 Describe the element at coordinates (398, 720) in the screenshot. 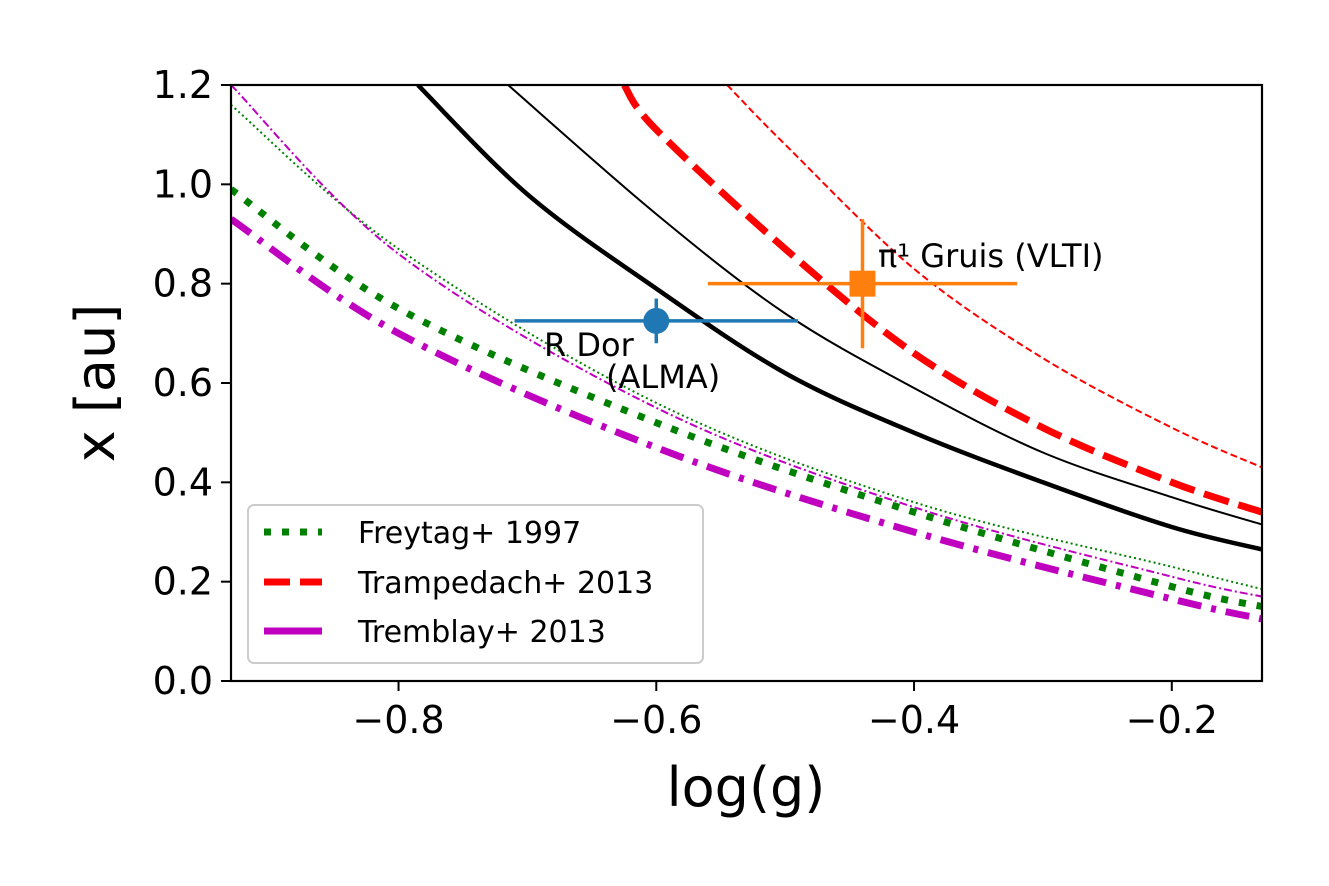

I see `x-tick-label: −0.8` at that location.